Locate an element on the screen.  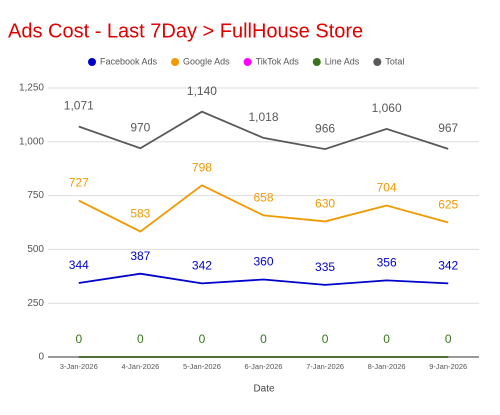
x-axis-label: Date is located at coordinates (264, 389).